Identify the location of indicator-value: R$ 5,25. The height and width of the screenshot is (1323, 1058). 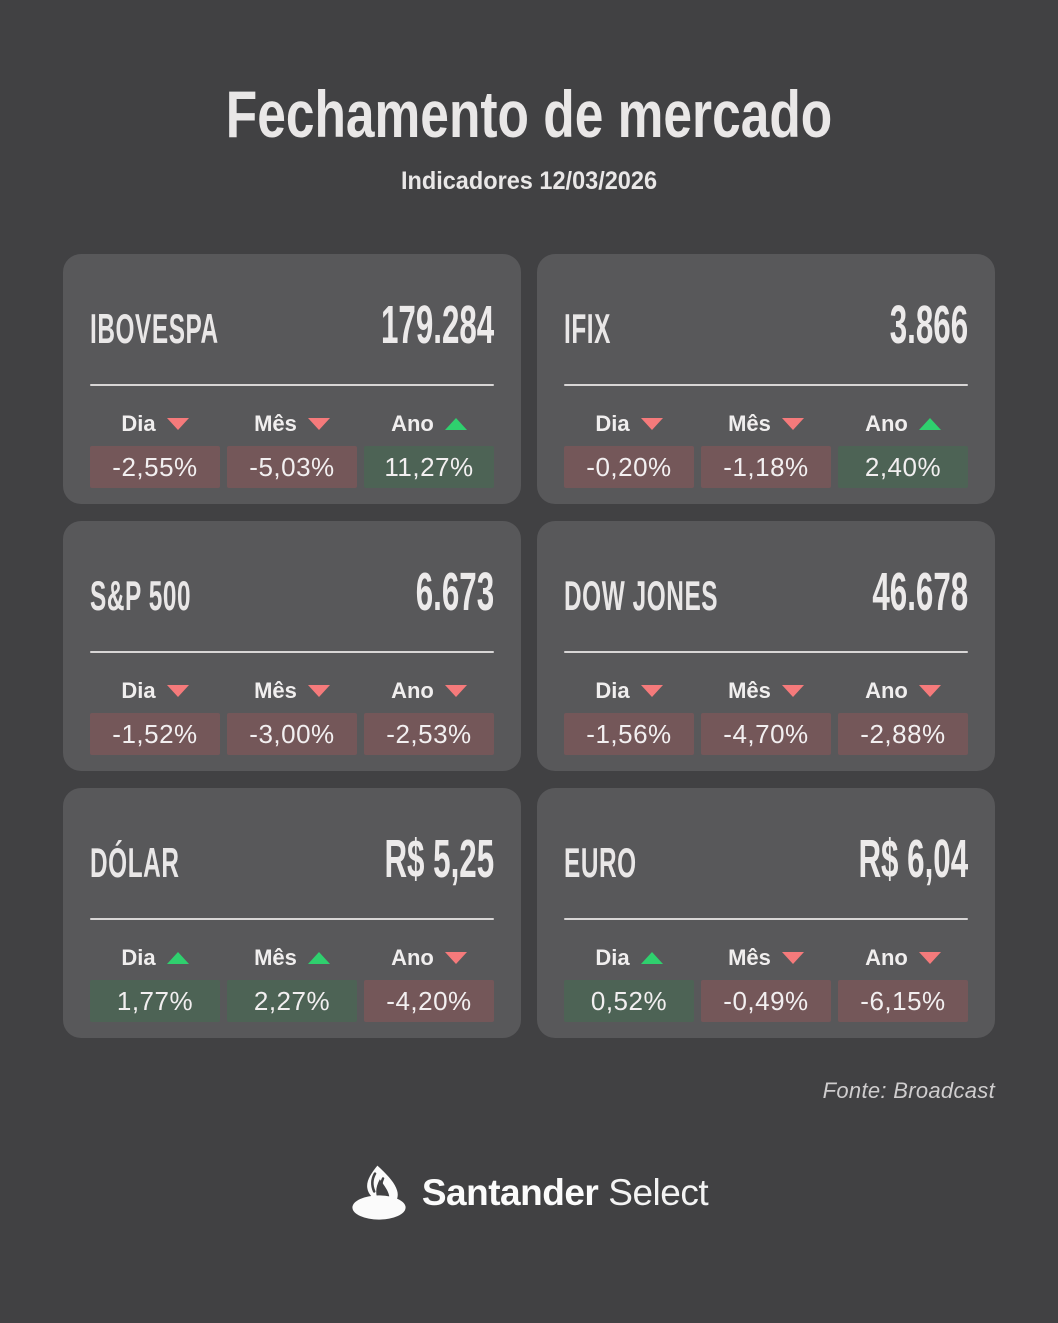
(439, 859).